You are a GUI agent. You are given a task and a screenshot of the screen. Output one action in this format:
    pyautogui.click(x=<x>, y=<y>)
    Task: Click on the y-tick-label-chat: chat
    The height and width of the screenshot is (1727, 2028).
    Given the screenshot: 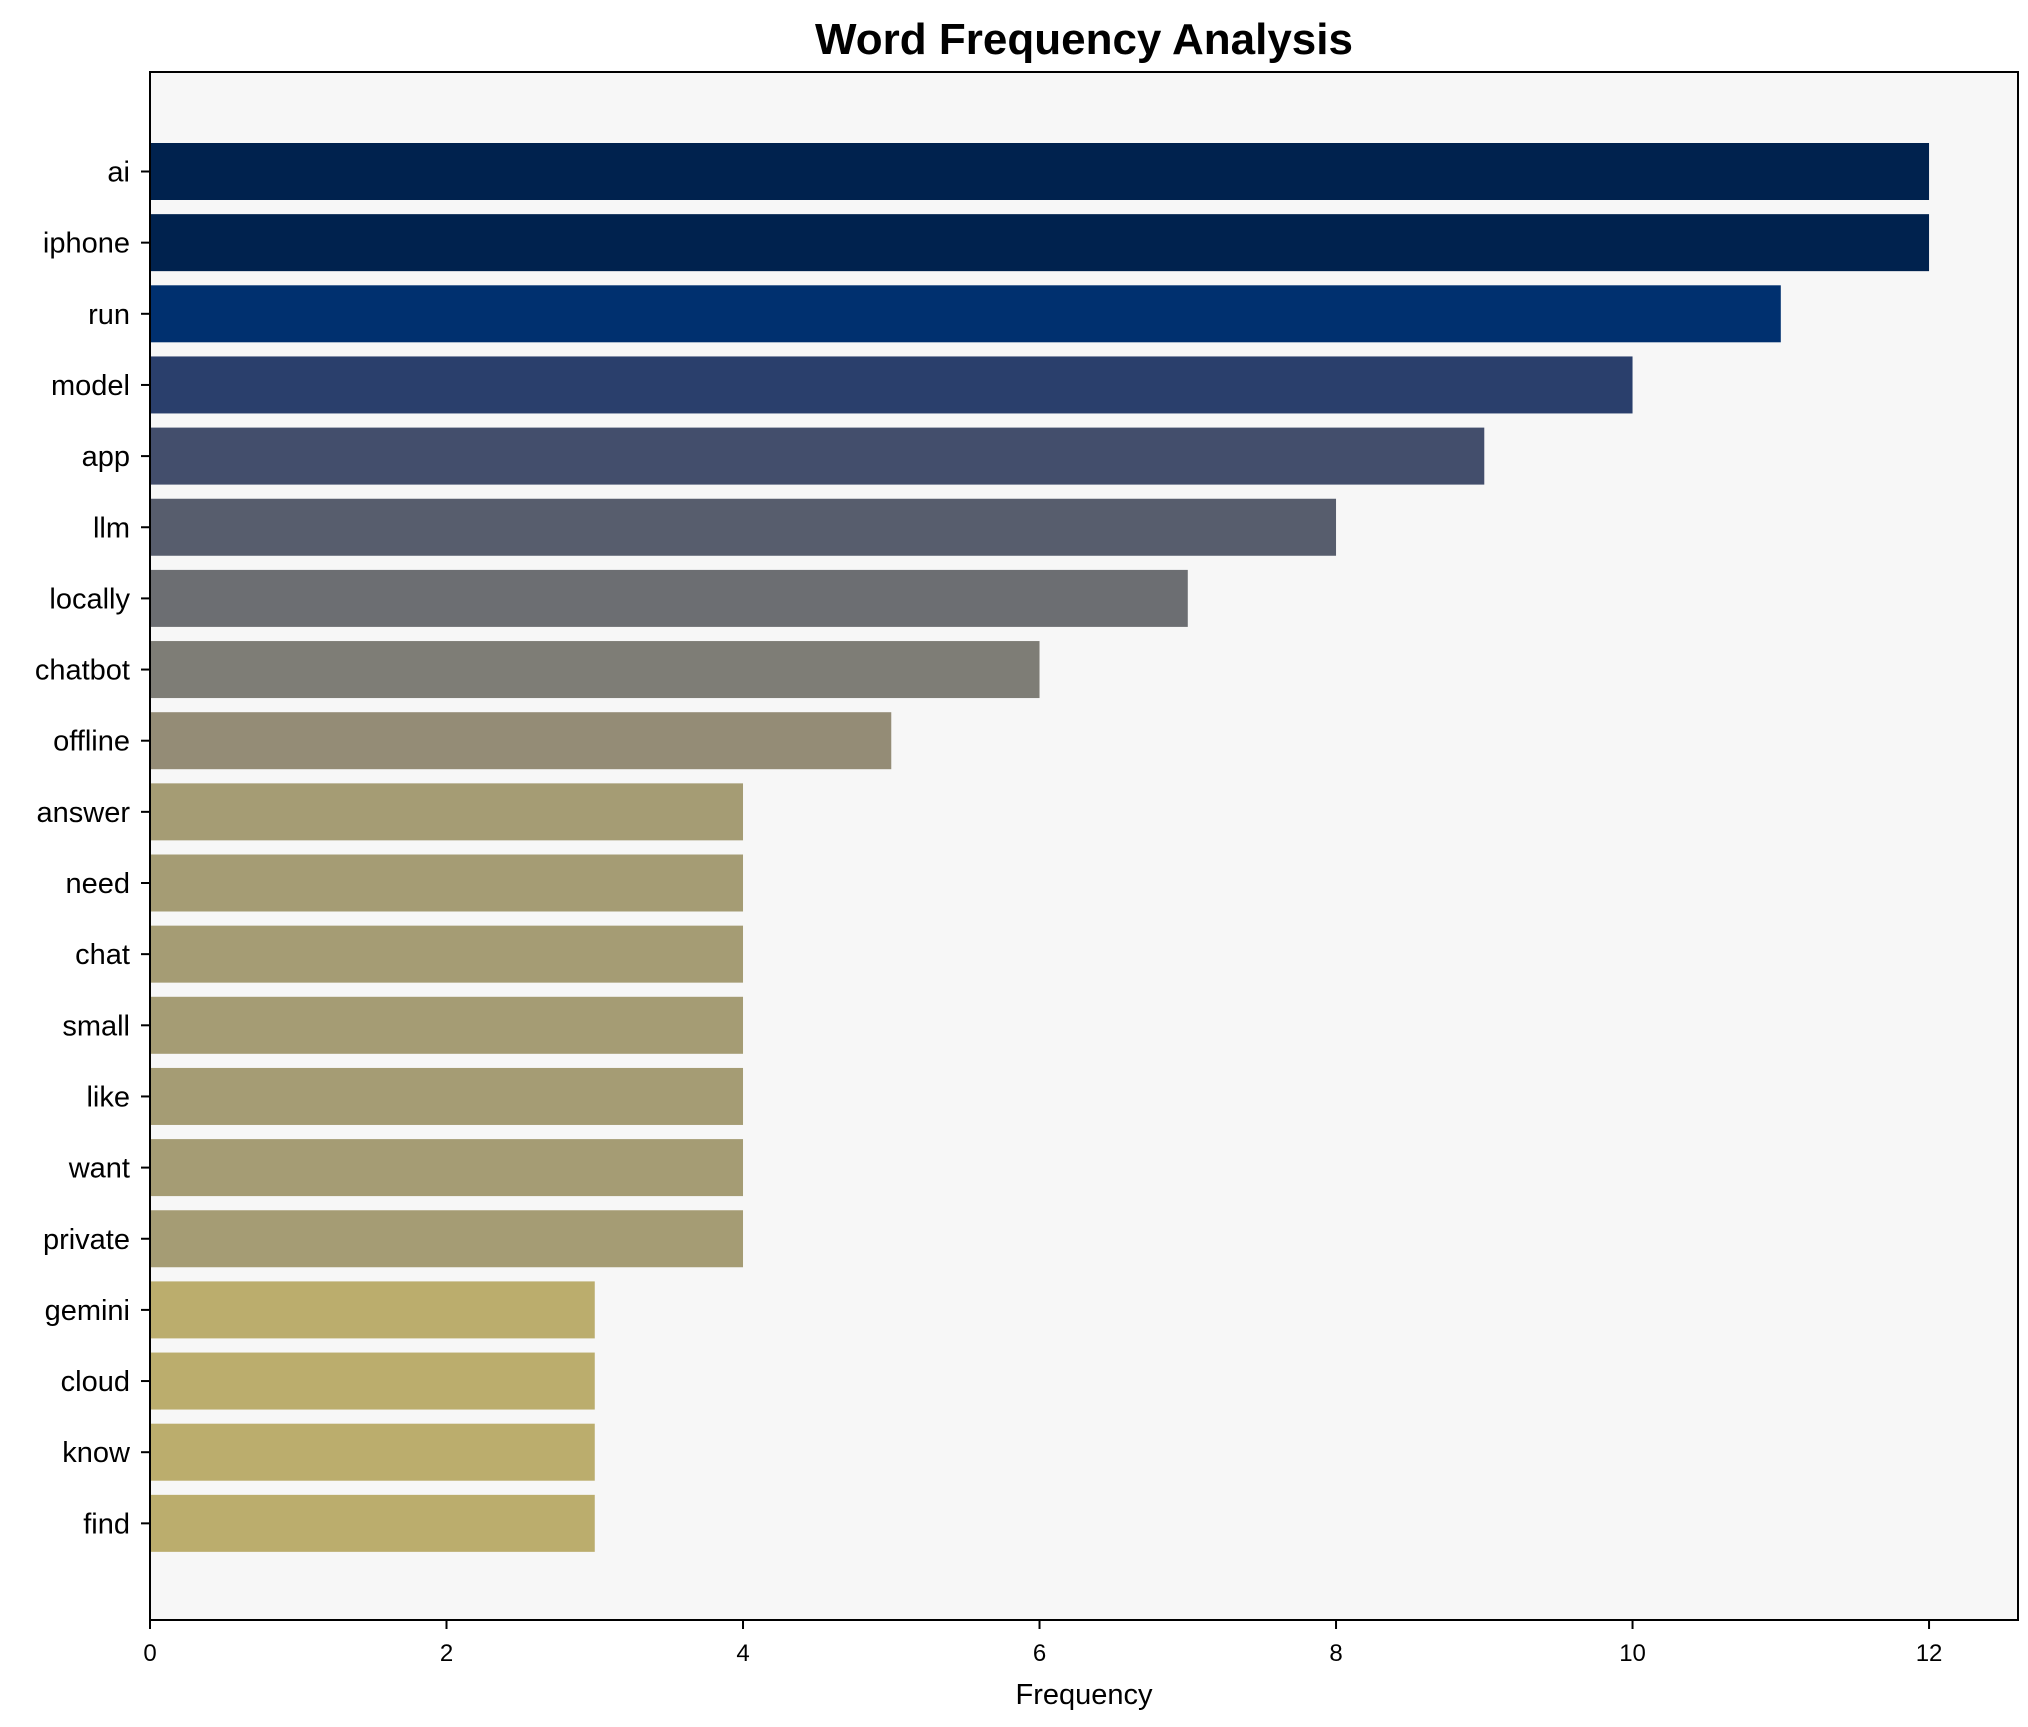 What is the action you would take?
    pyautogui.click(x=102, y=955)
    